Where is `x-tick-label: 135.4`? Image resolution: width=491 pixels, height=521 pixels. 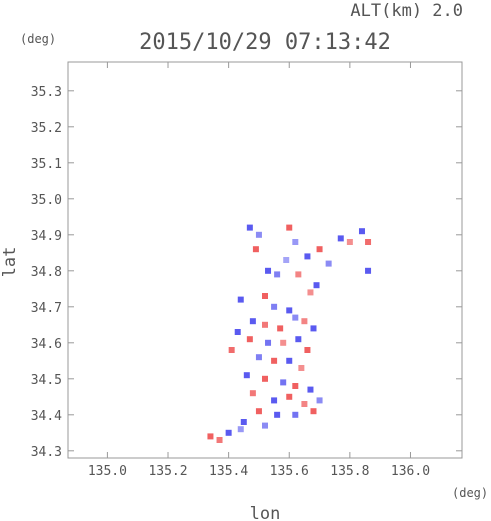
x-tick-label: 135.4 is located at coordinates (228, 471).